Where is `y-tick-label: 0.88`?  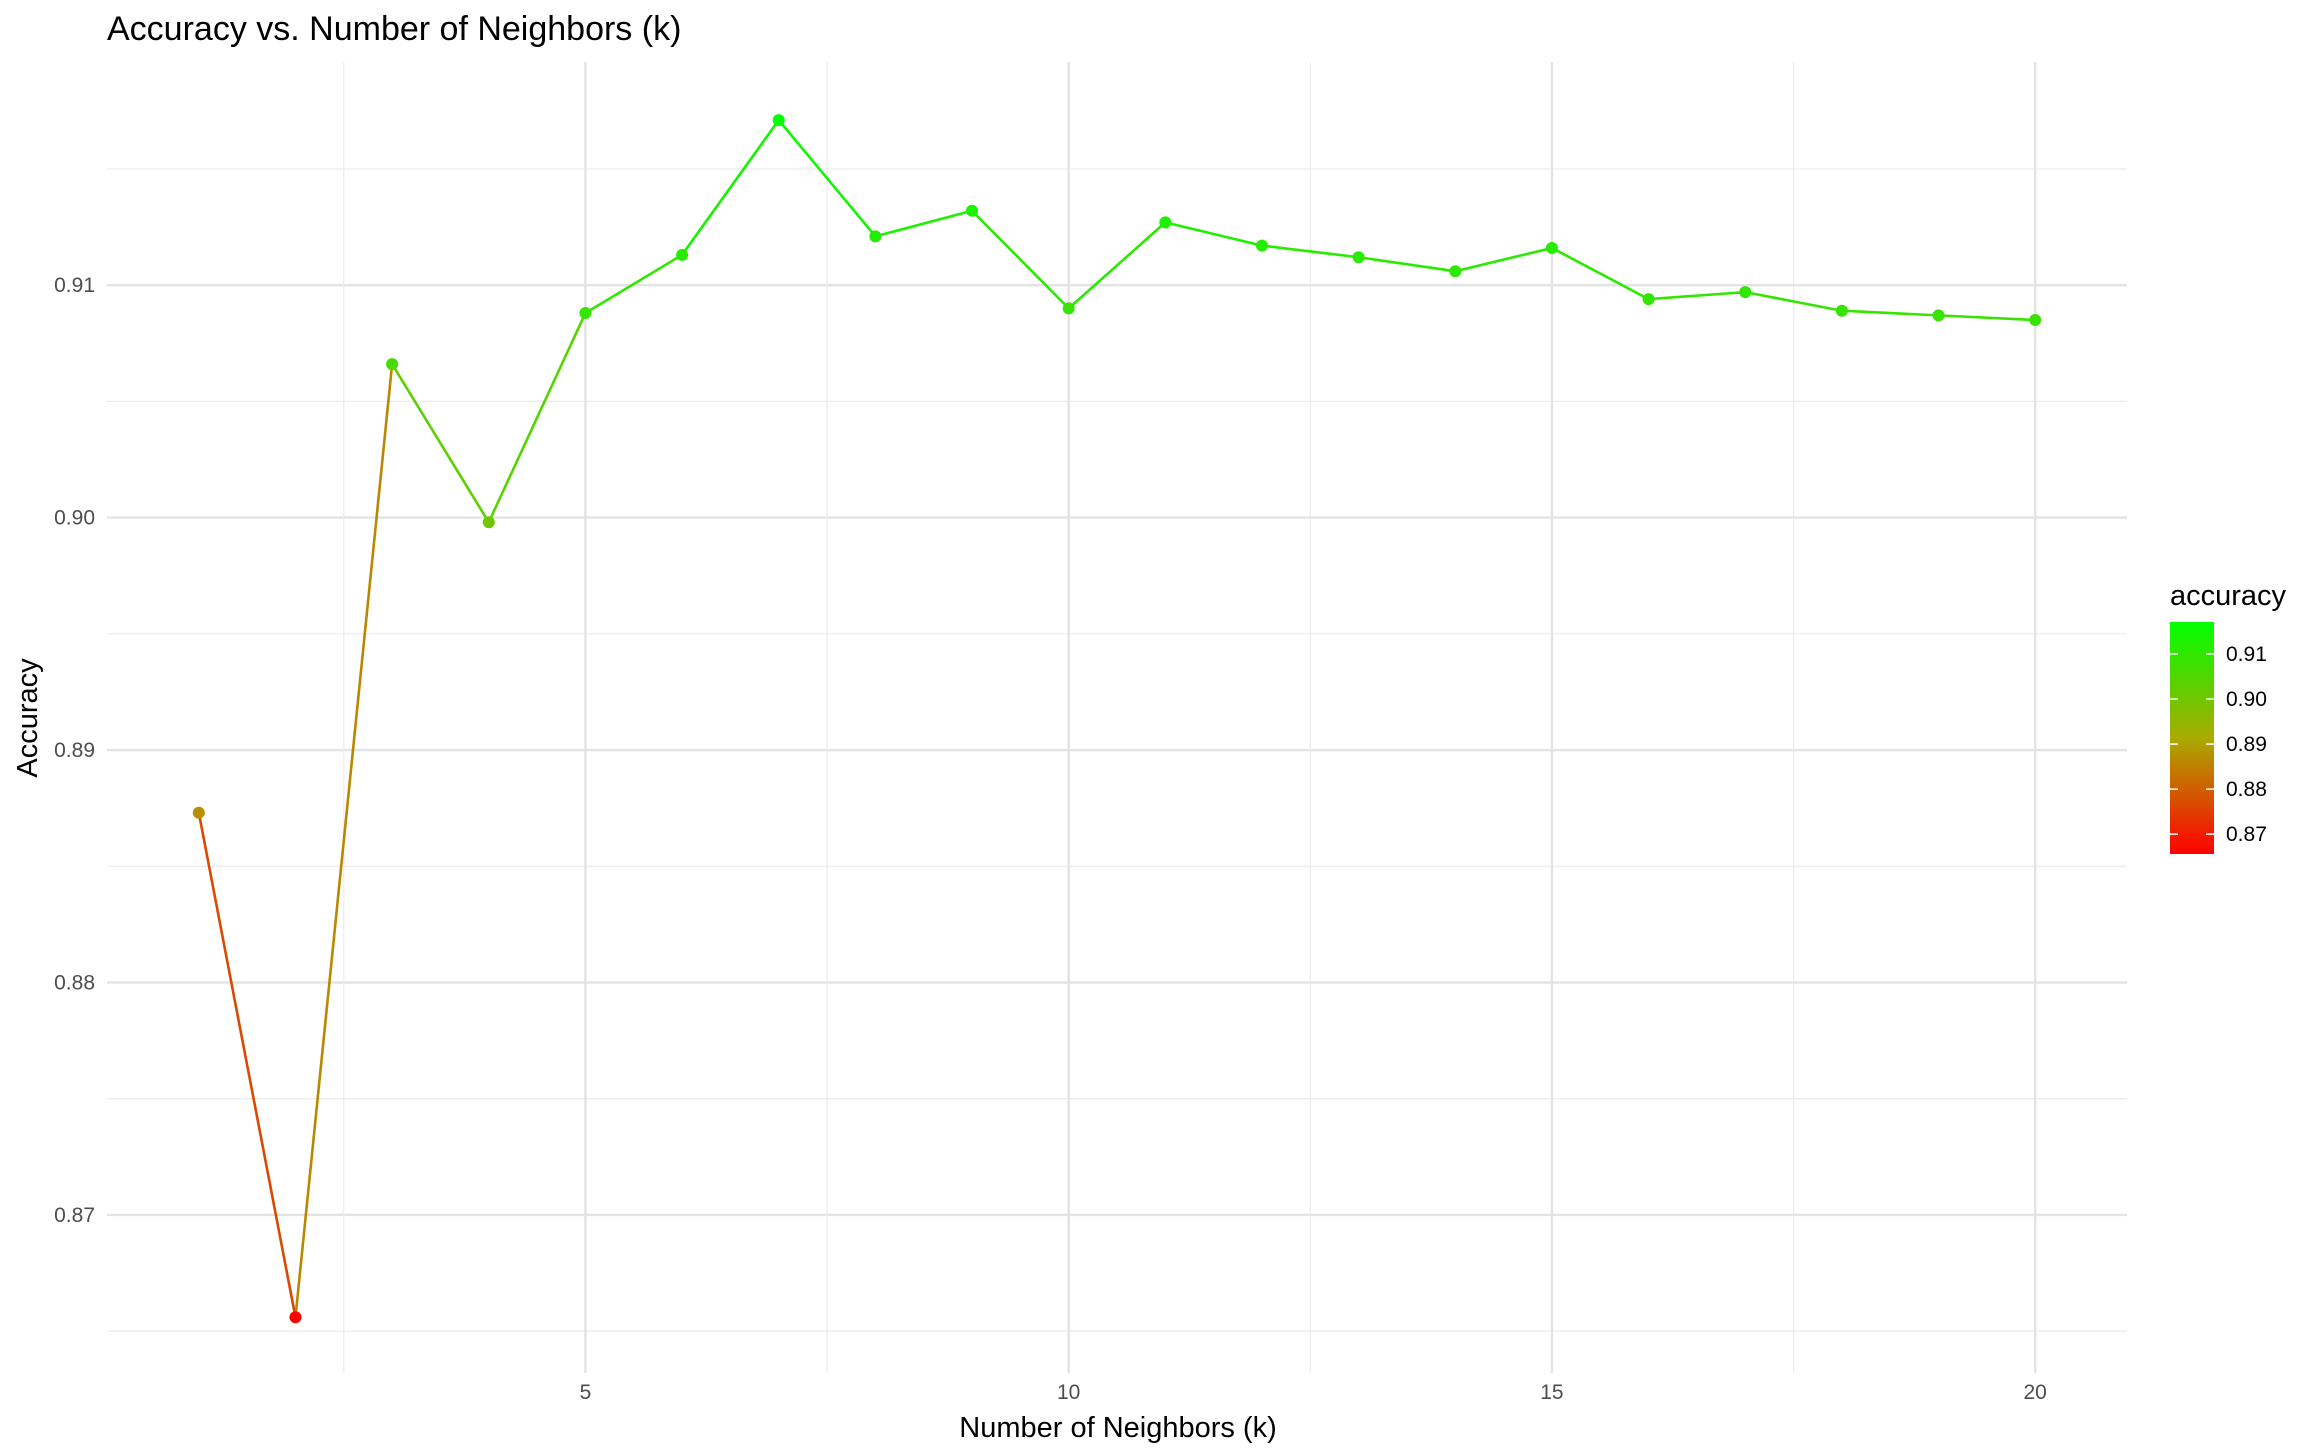 y-tick-label: 0.88 is located at coordinates (74, 982).